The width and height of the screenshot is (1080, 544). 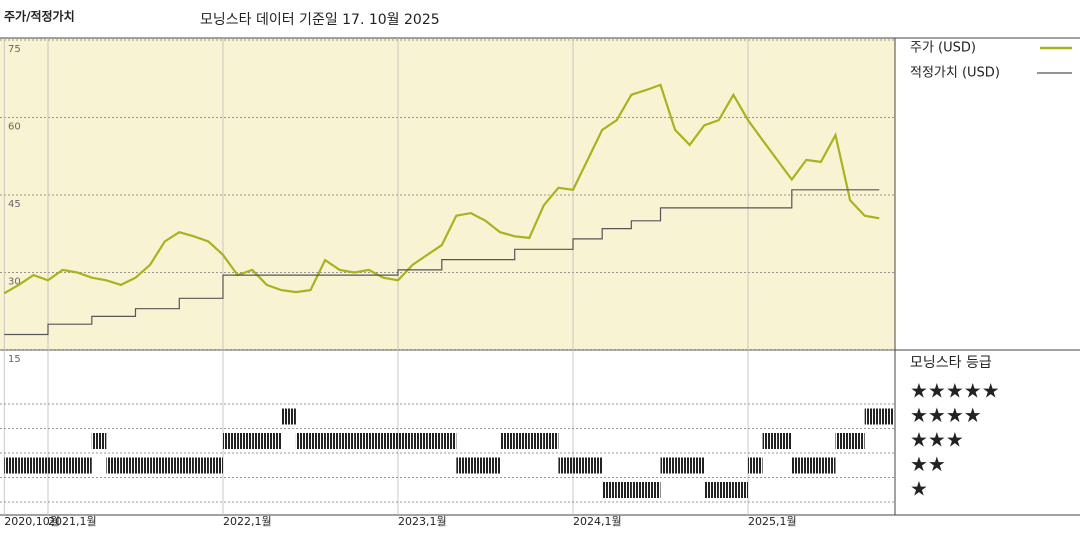 What do you see at coordinates (955, 391) in the screenshot?
I see `rating-label: ★★★★★` at bounding box center [955, 391].